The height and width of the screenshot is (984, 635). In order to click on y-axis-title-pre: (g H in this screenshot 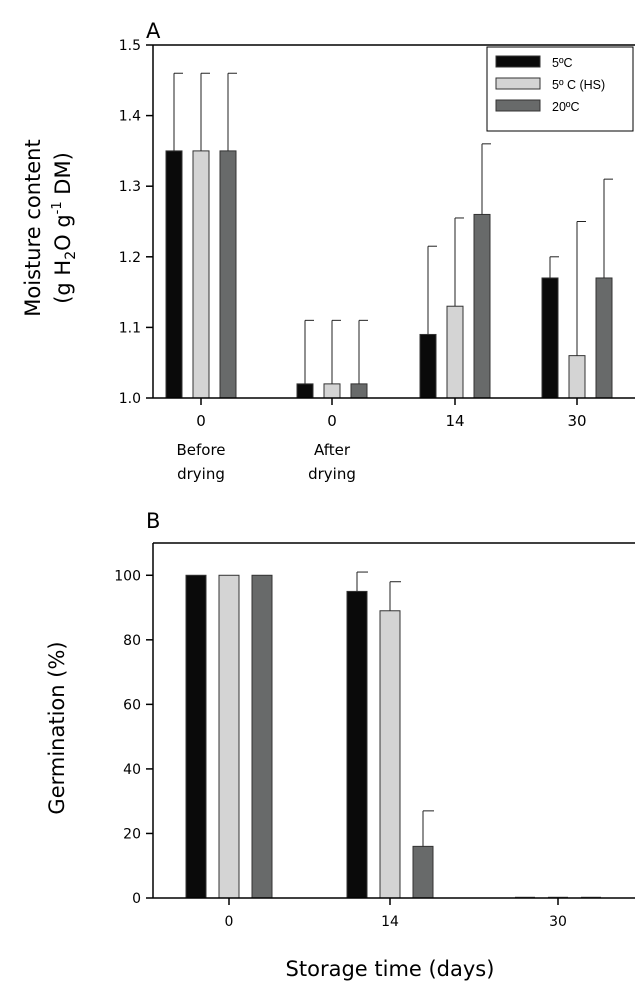, I will do `click(63, 282)`.